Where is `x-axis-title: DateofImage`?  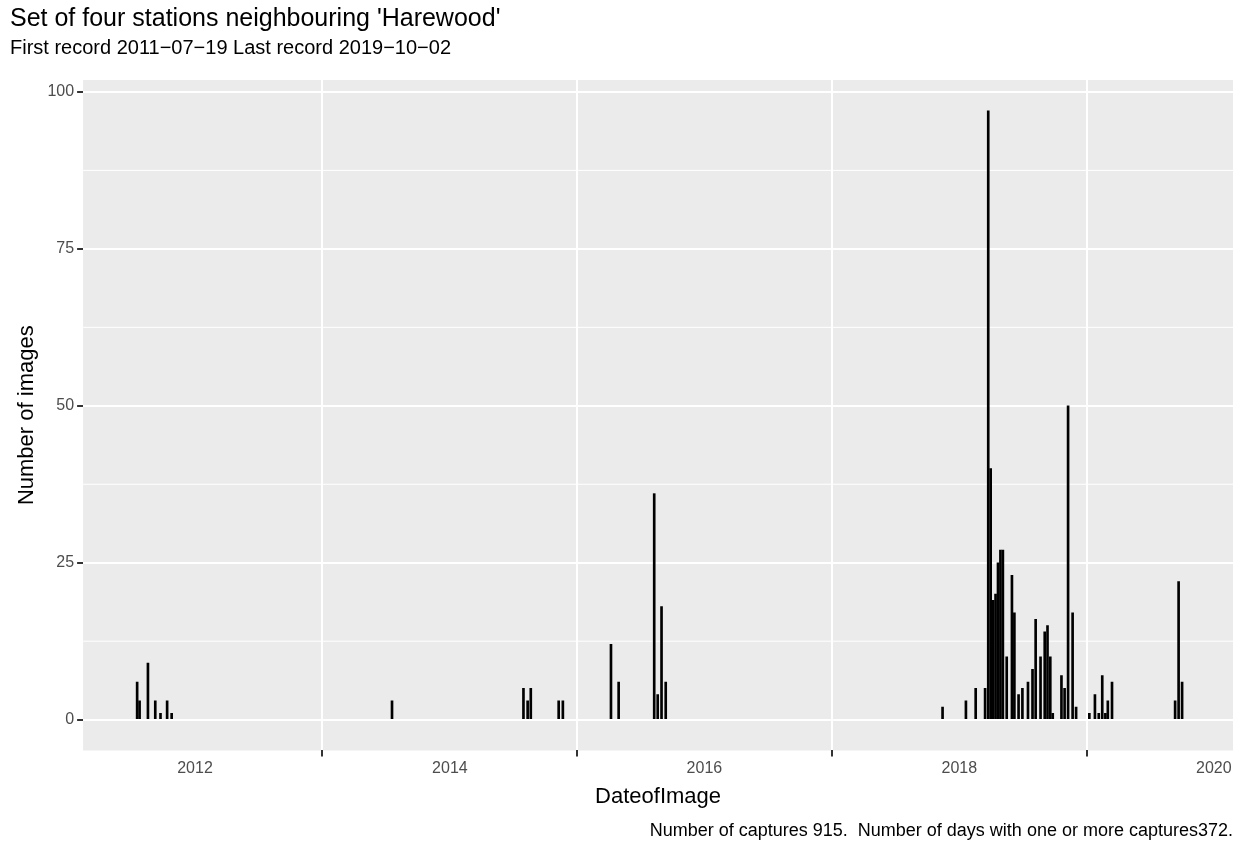 x-axis-title: DateofImage is located at coordinates (658, 795).